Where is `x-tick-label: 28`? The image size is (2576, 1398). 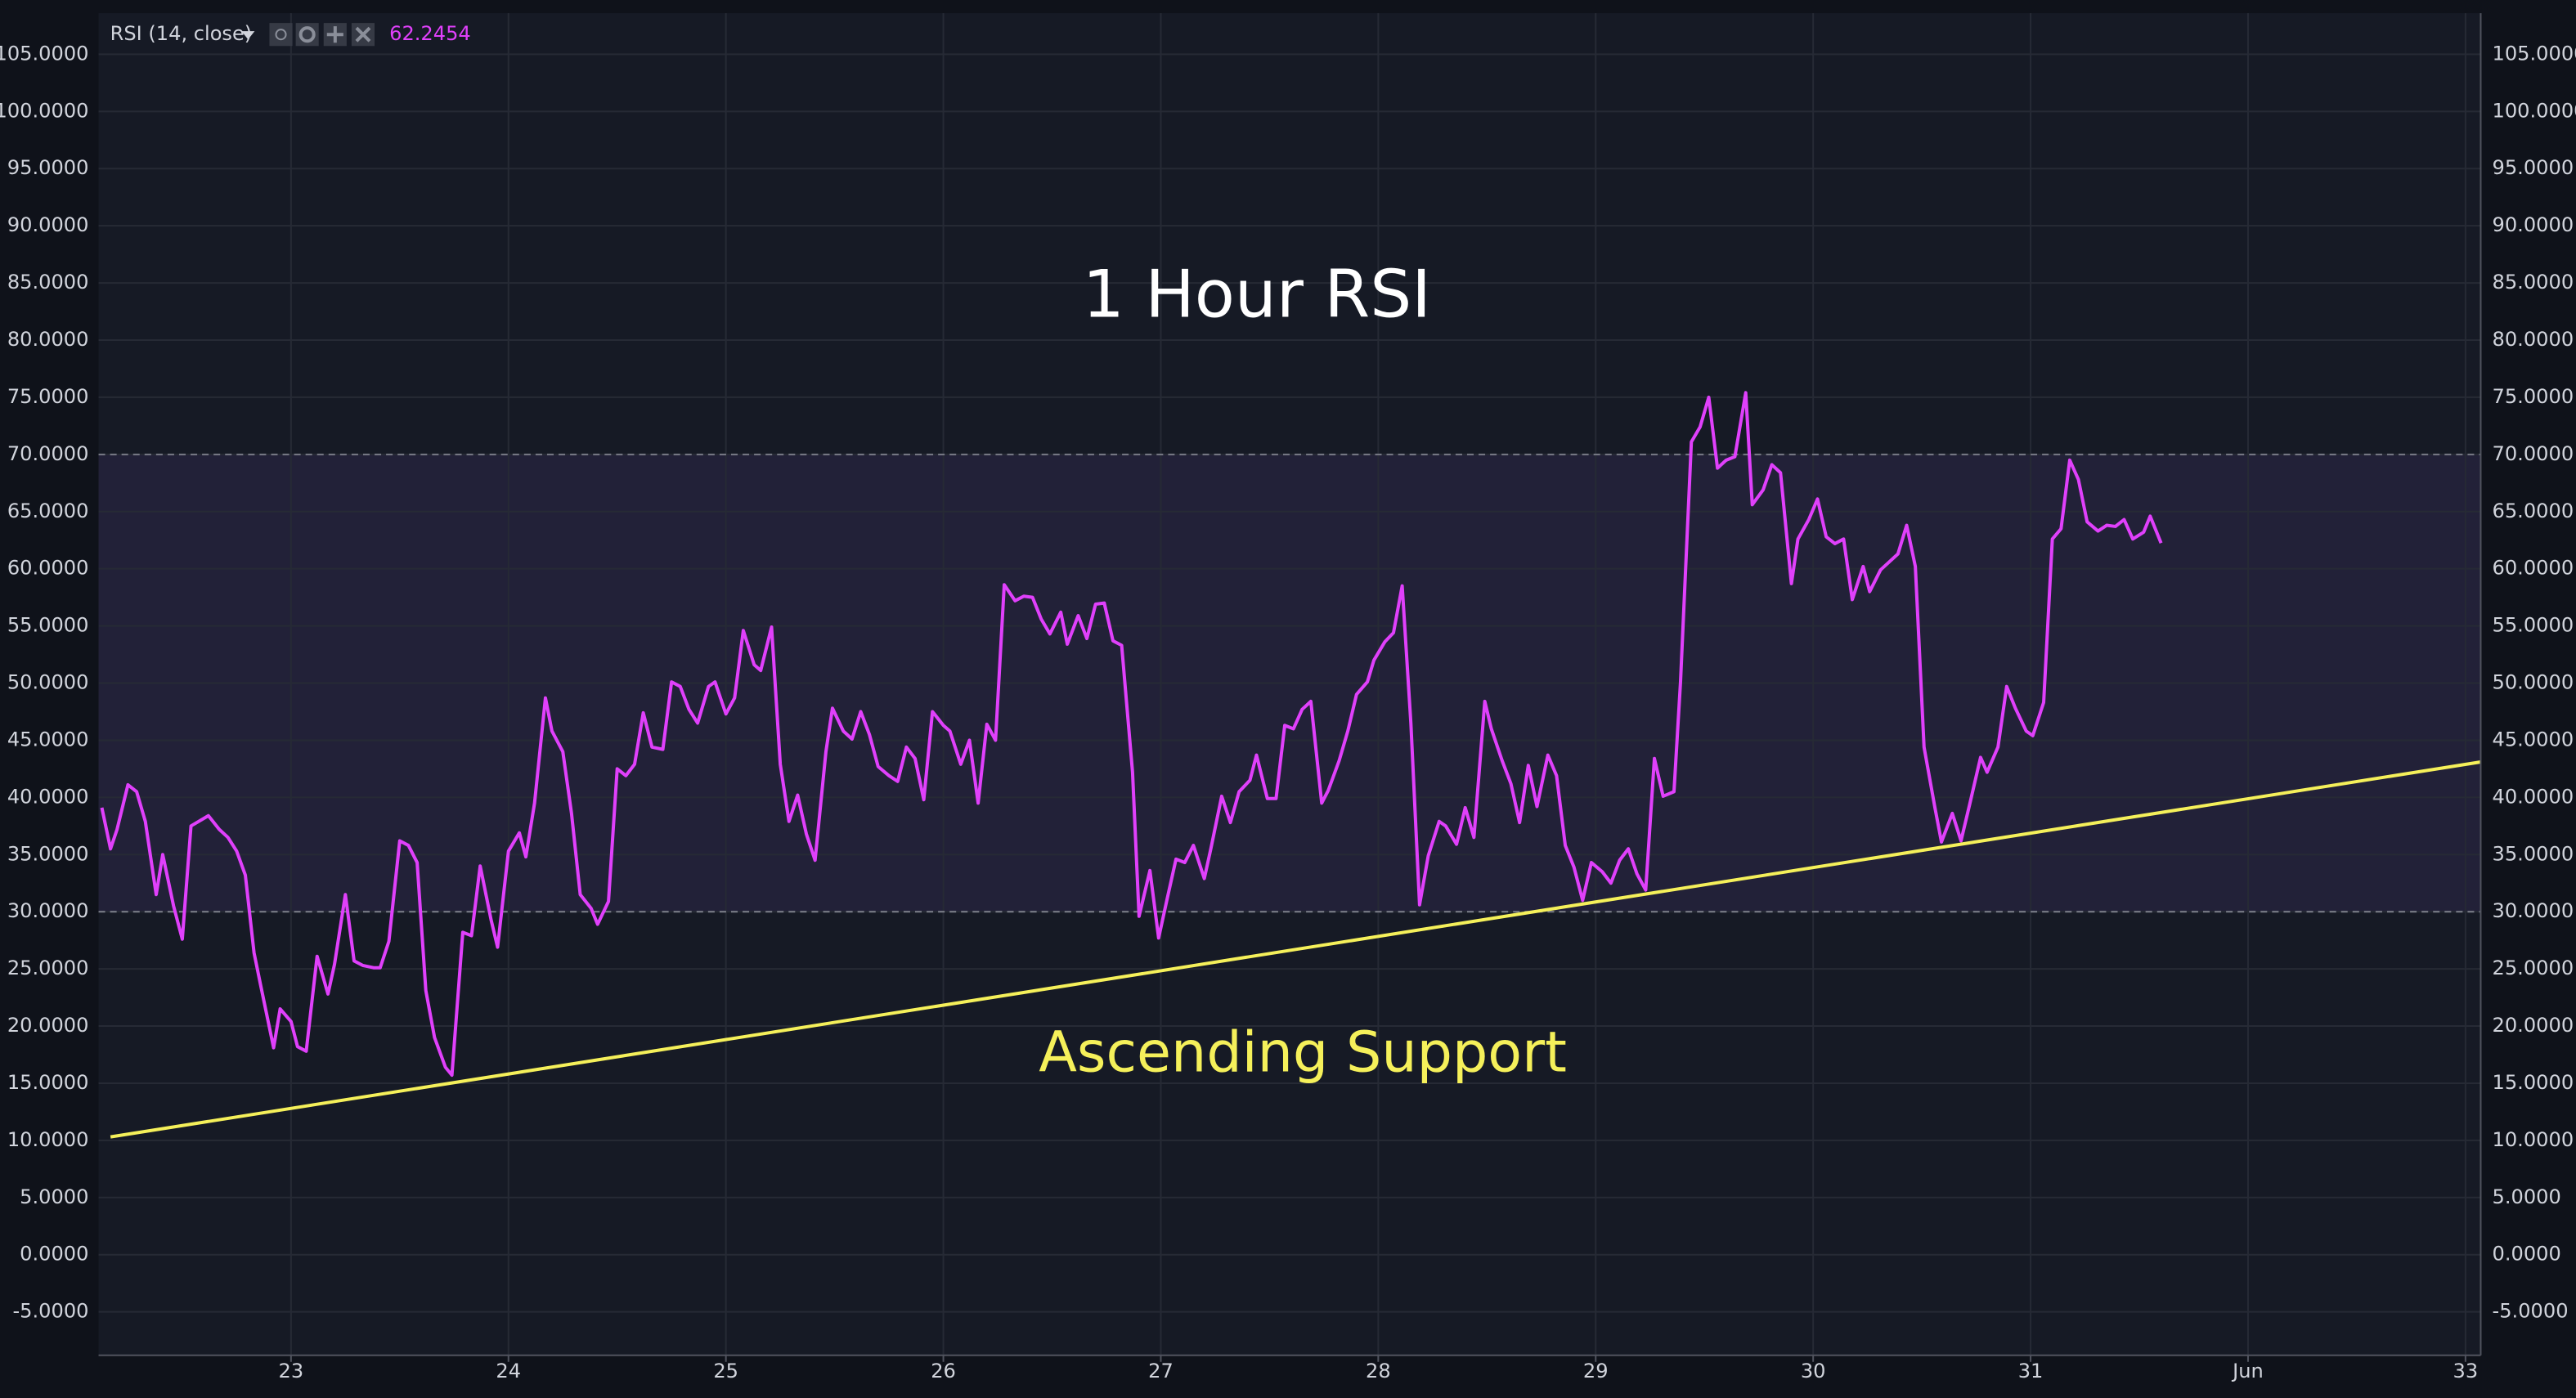
x-tick-label: 28 is located at coordinates (1378, 1371).